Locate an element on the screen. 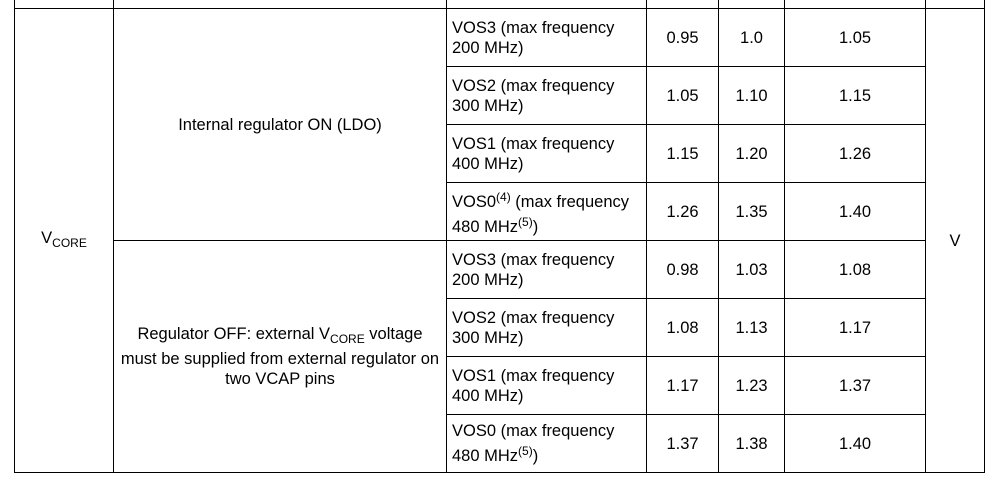 The width and height of the screenshot is (995, 489). max-cell: 1.15 is located at coordinates (855, 95).